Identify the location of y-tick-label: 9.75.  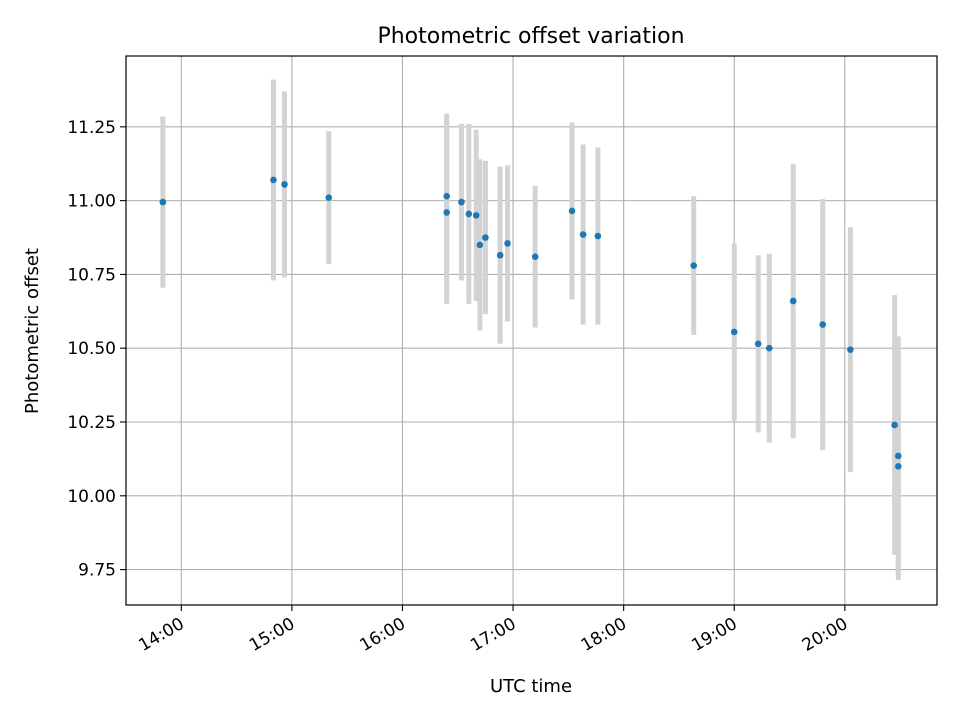
(97, 571).